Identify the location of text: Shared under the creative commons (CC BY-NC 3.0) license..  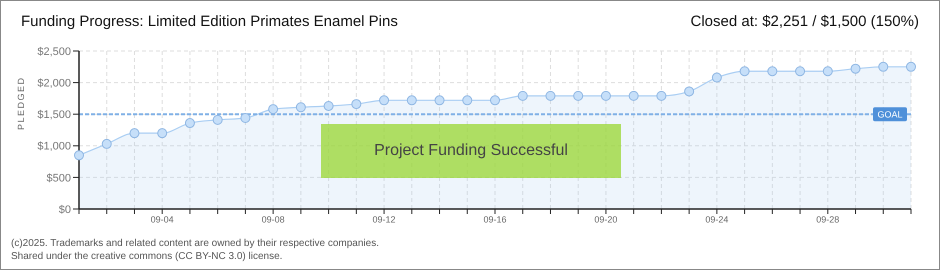
(147, 256).